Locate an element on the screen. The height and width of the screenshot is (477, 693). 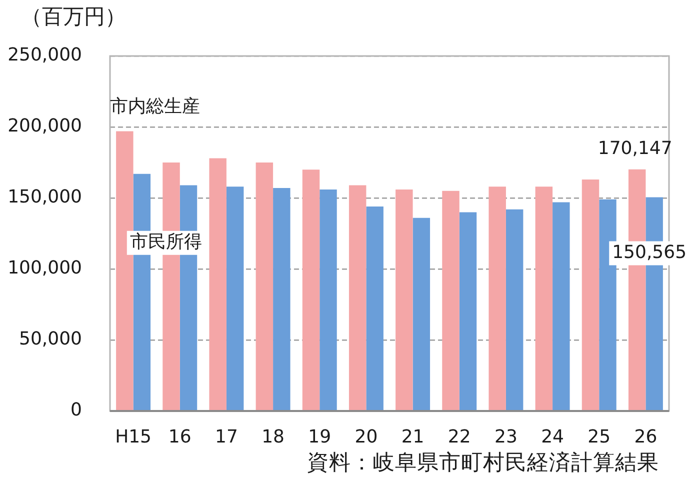
x-tick-label: 22 is located at coordinates (459, 437).